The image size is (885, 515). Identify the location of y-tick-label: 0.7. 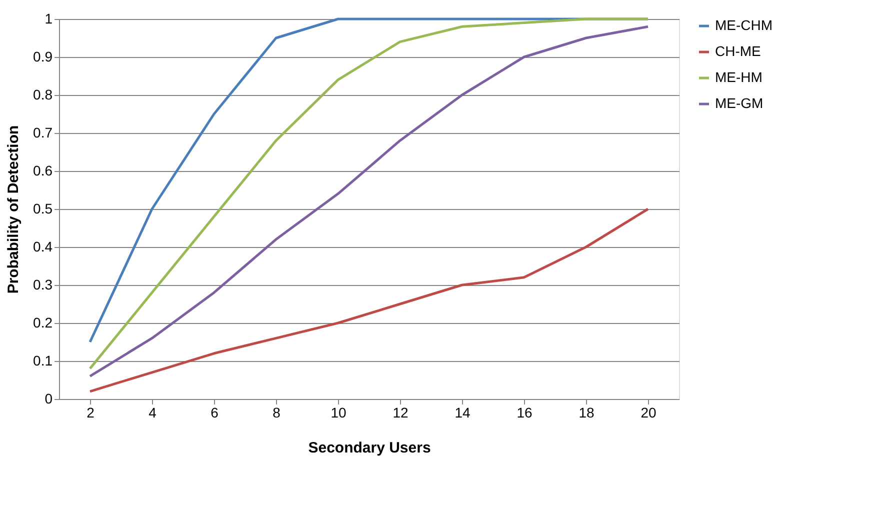
(43, 132).